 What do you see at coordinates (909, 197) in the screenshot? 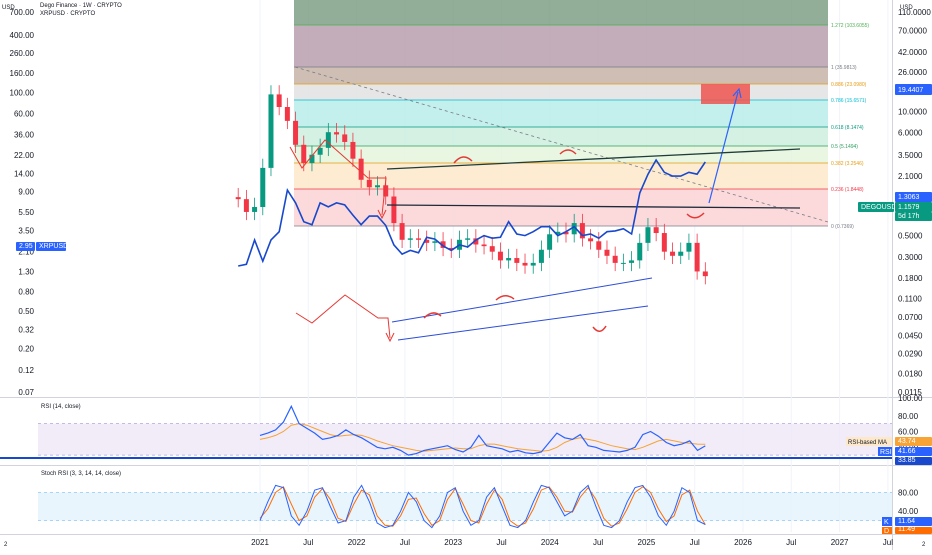
I see `price-tag-upper: 1.3063` at bounding box center [909, 197].